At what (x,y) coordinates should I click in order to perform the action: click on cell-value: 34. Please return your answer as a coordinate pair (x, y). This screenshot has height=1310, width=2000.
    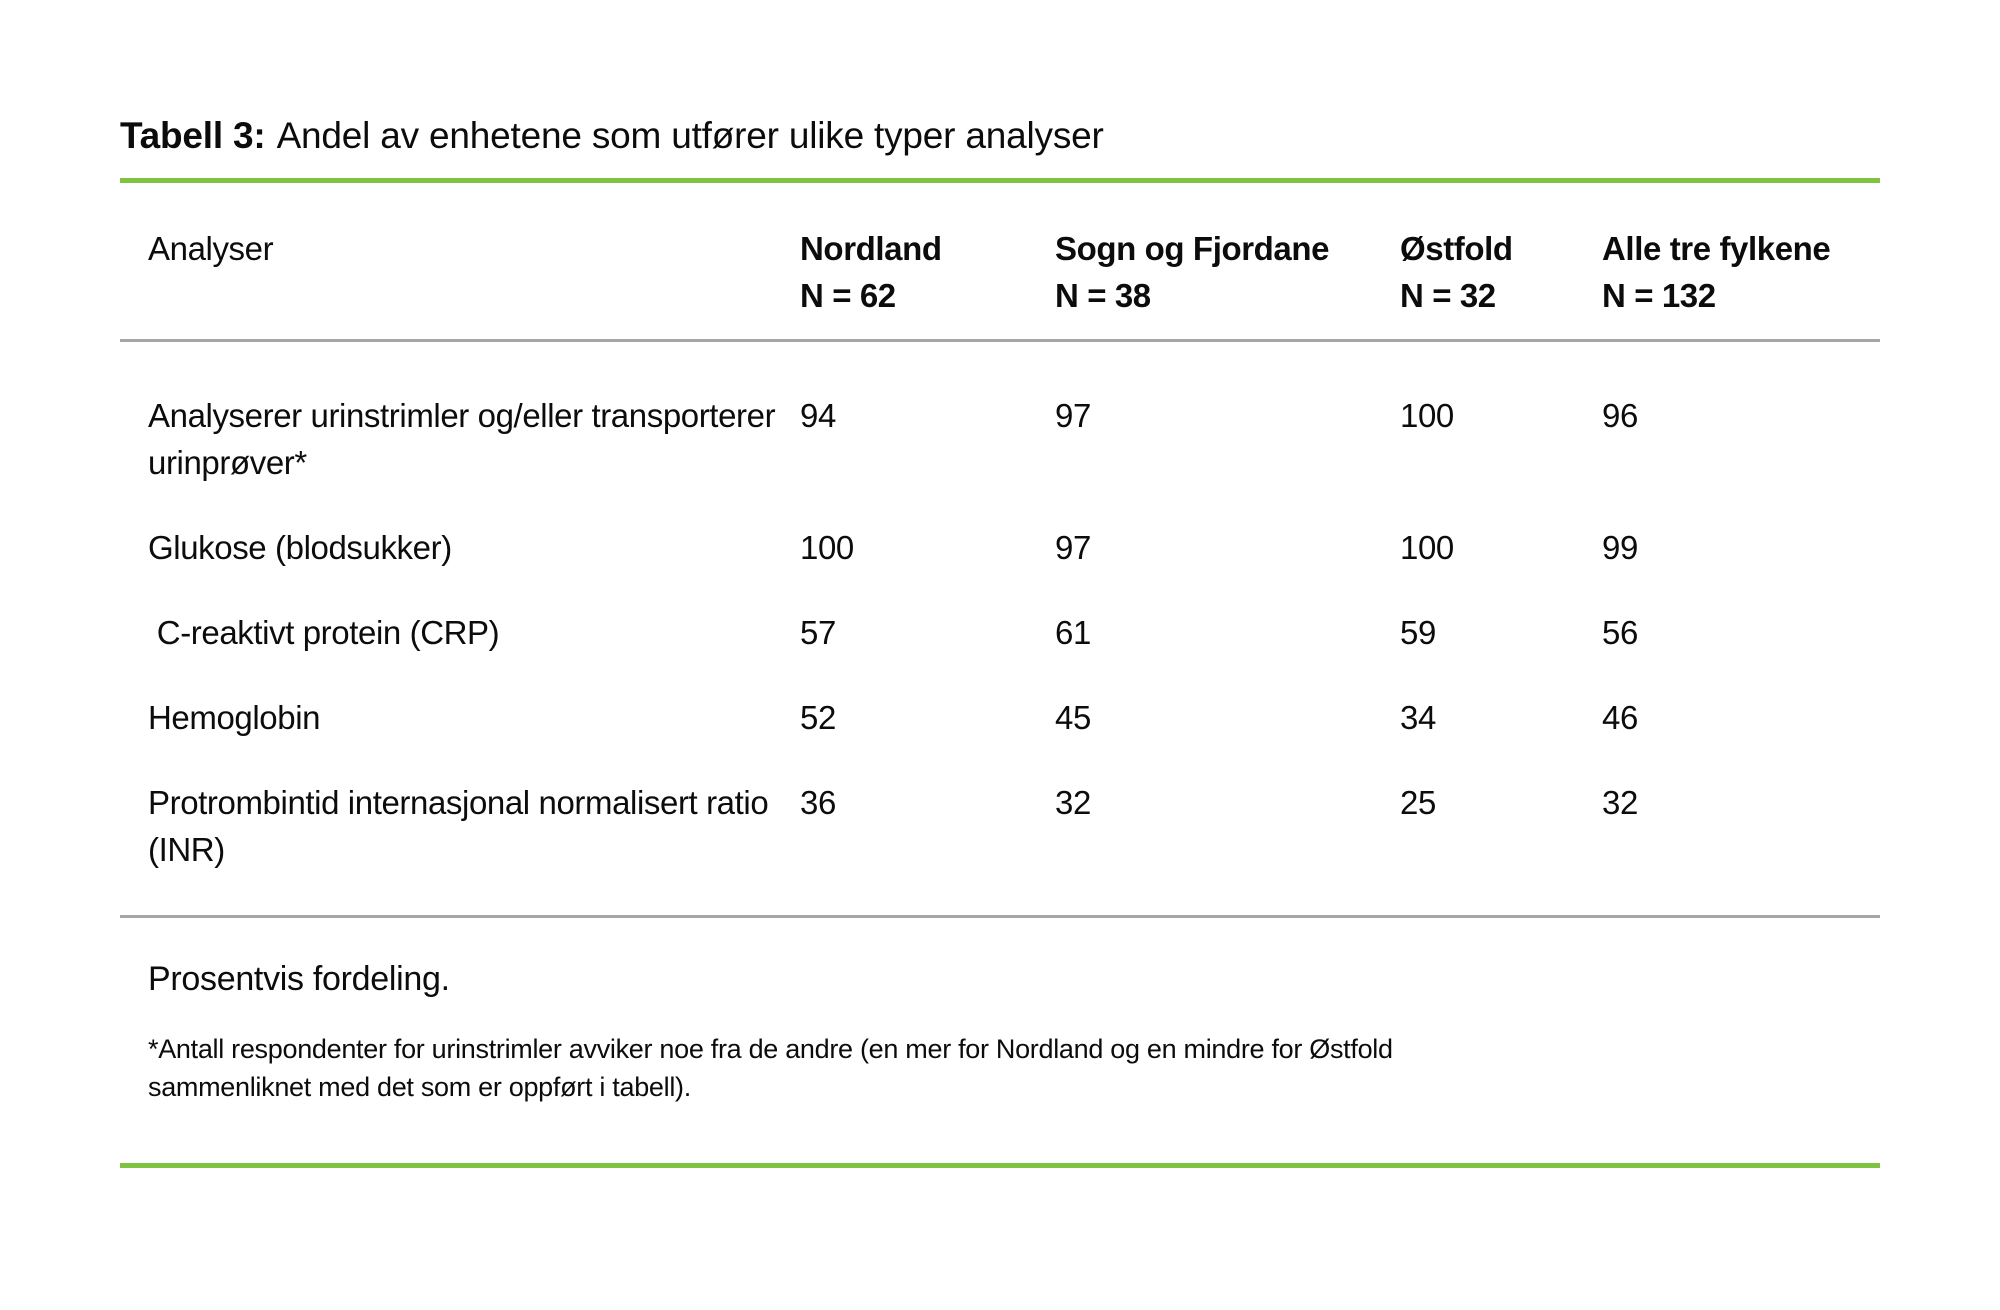
    Looking at the image, I should click on (1418, 717).